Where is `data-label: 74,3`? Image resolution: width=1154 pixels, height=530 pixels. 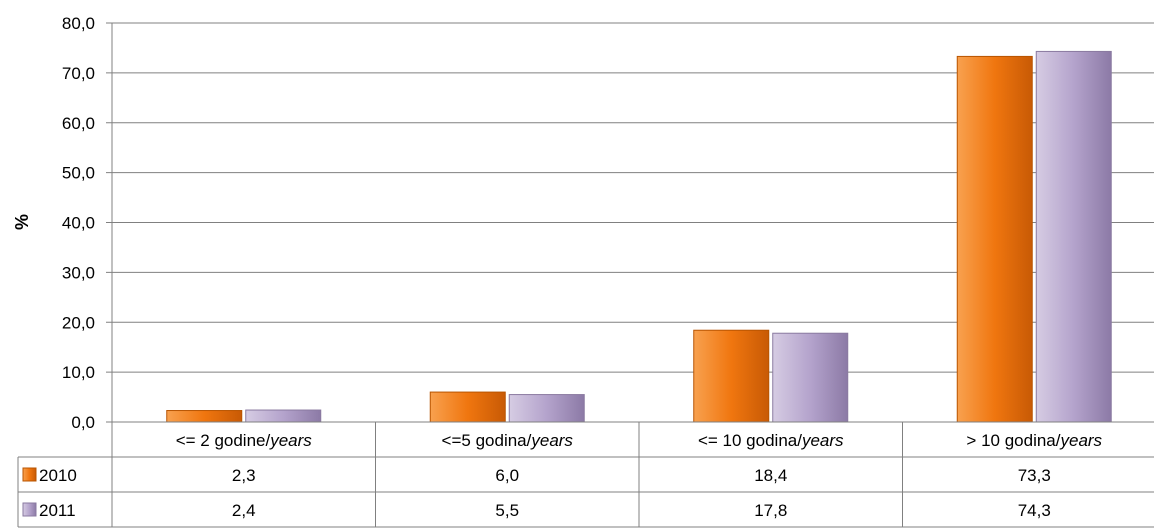 data-label: 74,3 is located at coordinates (1034, 510).